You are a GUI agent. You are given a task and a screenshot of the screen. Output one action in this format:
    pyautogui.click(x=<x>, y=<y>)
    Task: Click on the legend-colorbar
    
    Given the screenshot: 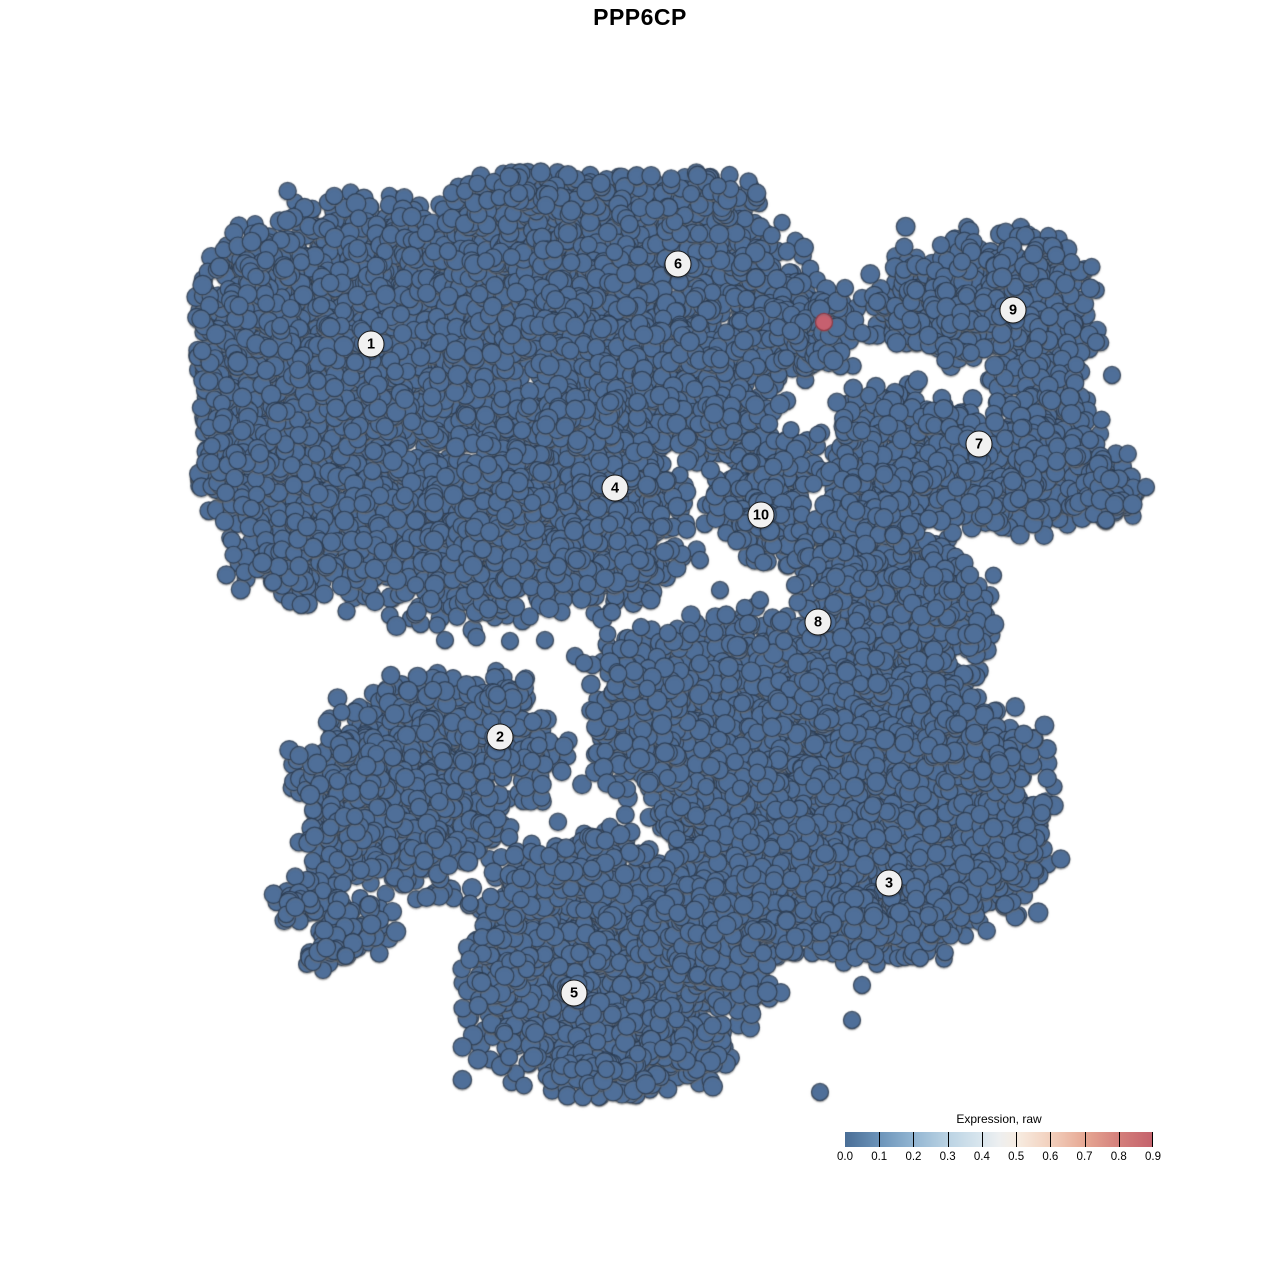 What is the action you would take?
    pyautogui.click(x=999, y=1139)
    